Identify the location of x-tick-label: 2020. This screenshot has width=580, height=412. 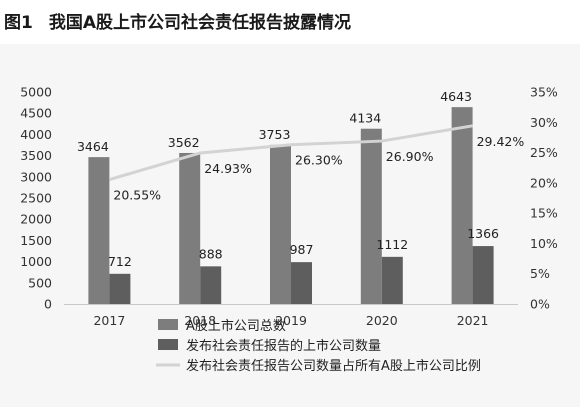
(382, 320).